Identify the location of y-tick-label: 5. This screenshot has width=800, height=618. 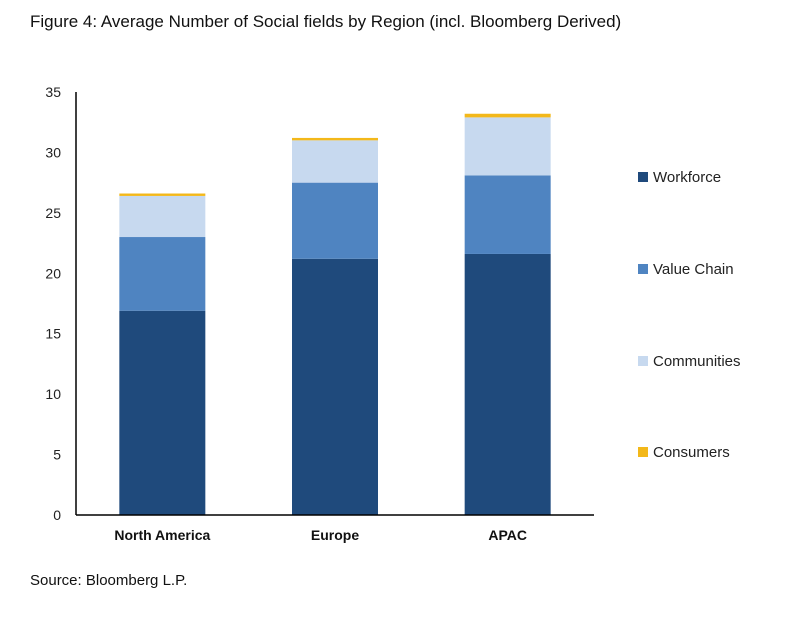
(57, 455).